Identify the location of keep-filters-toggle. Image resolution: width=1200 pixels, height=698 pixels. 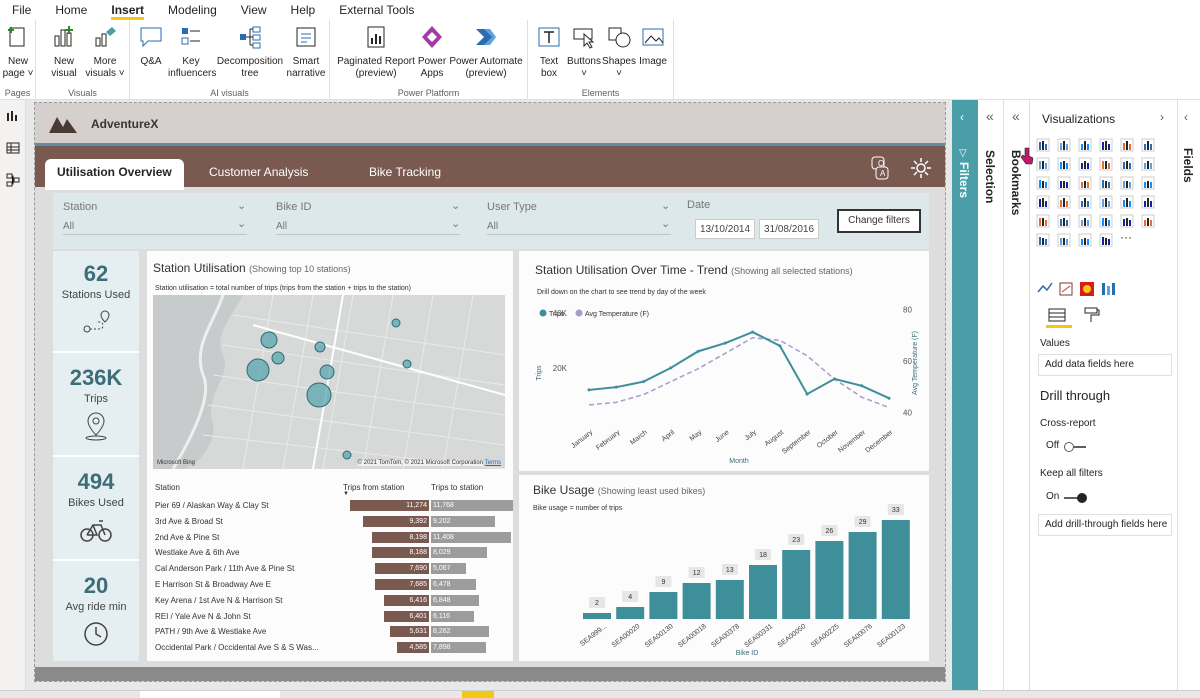
(1075, 498).